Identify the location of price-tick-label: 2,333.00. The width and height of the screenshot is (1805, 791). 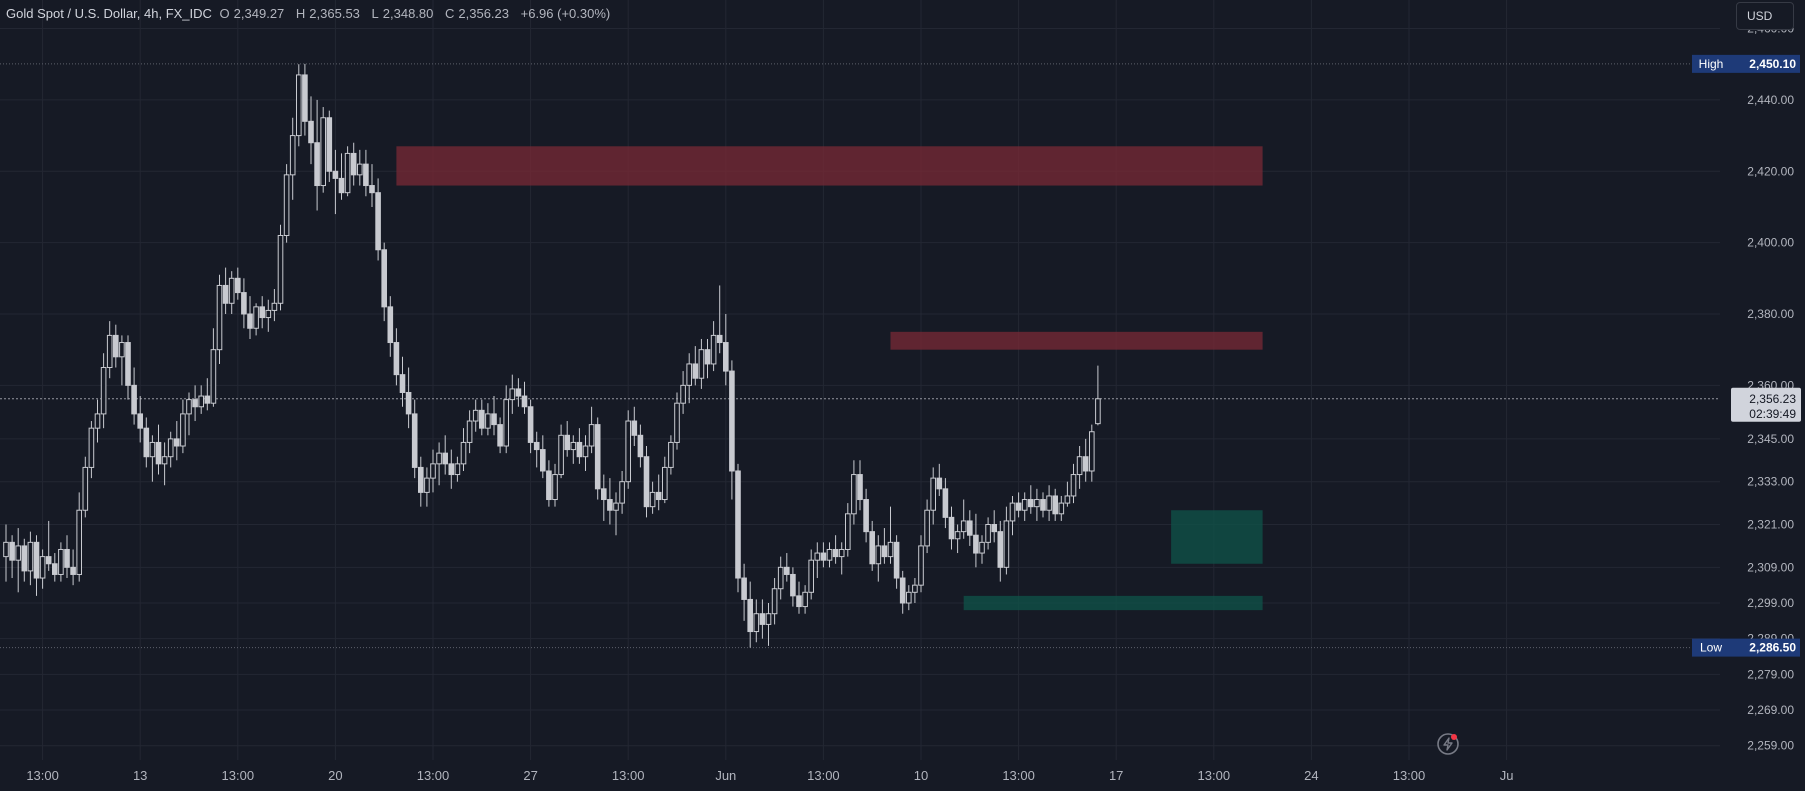
(1770, 482).